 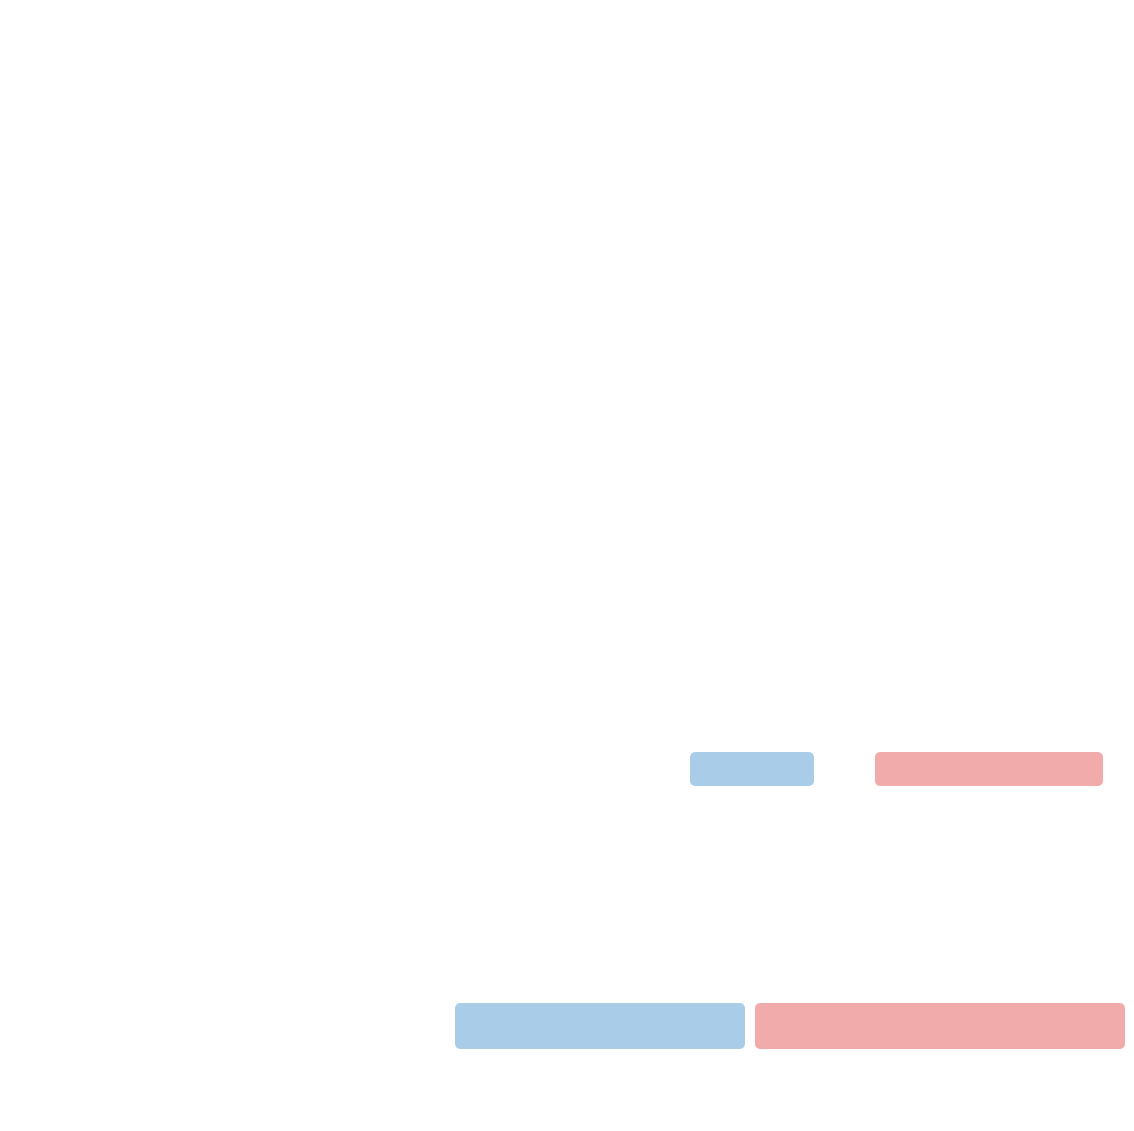 What do you see at coordinates (752, 769) in the screenshot?
I see `e-label-e-control` at bounding box center [752, 769].